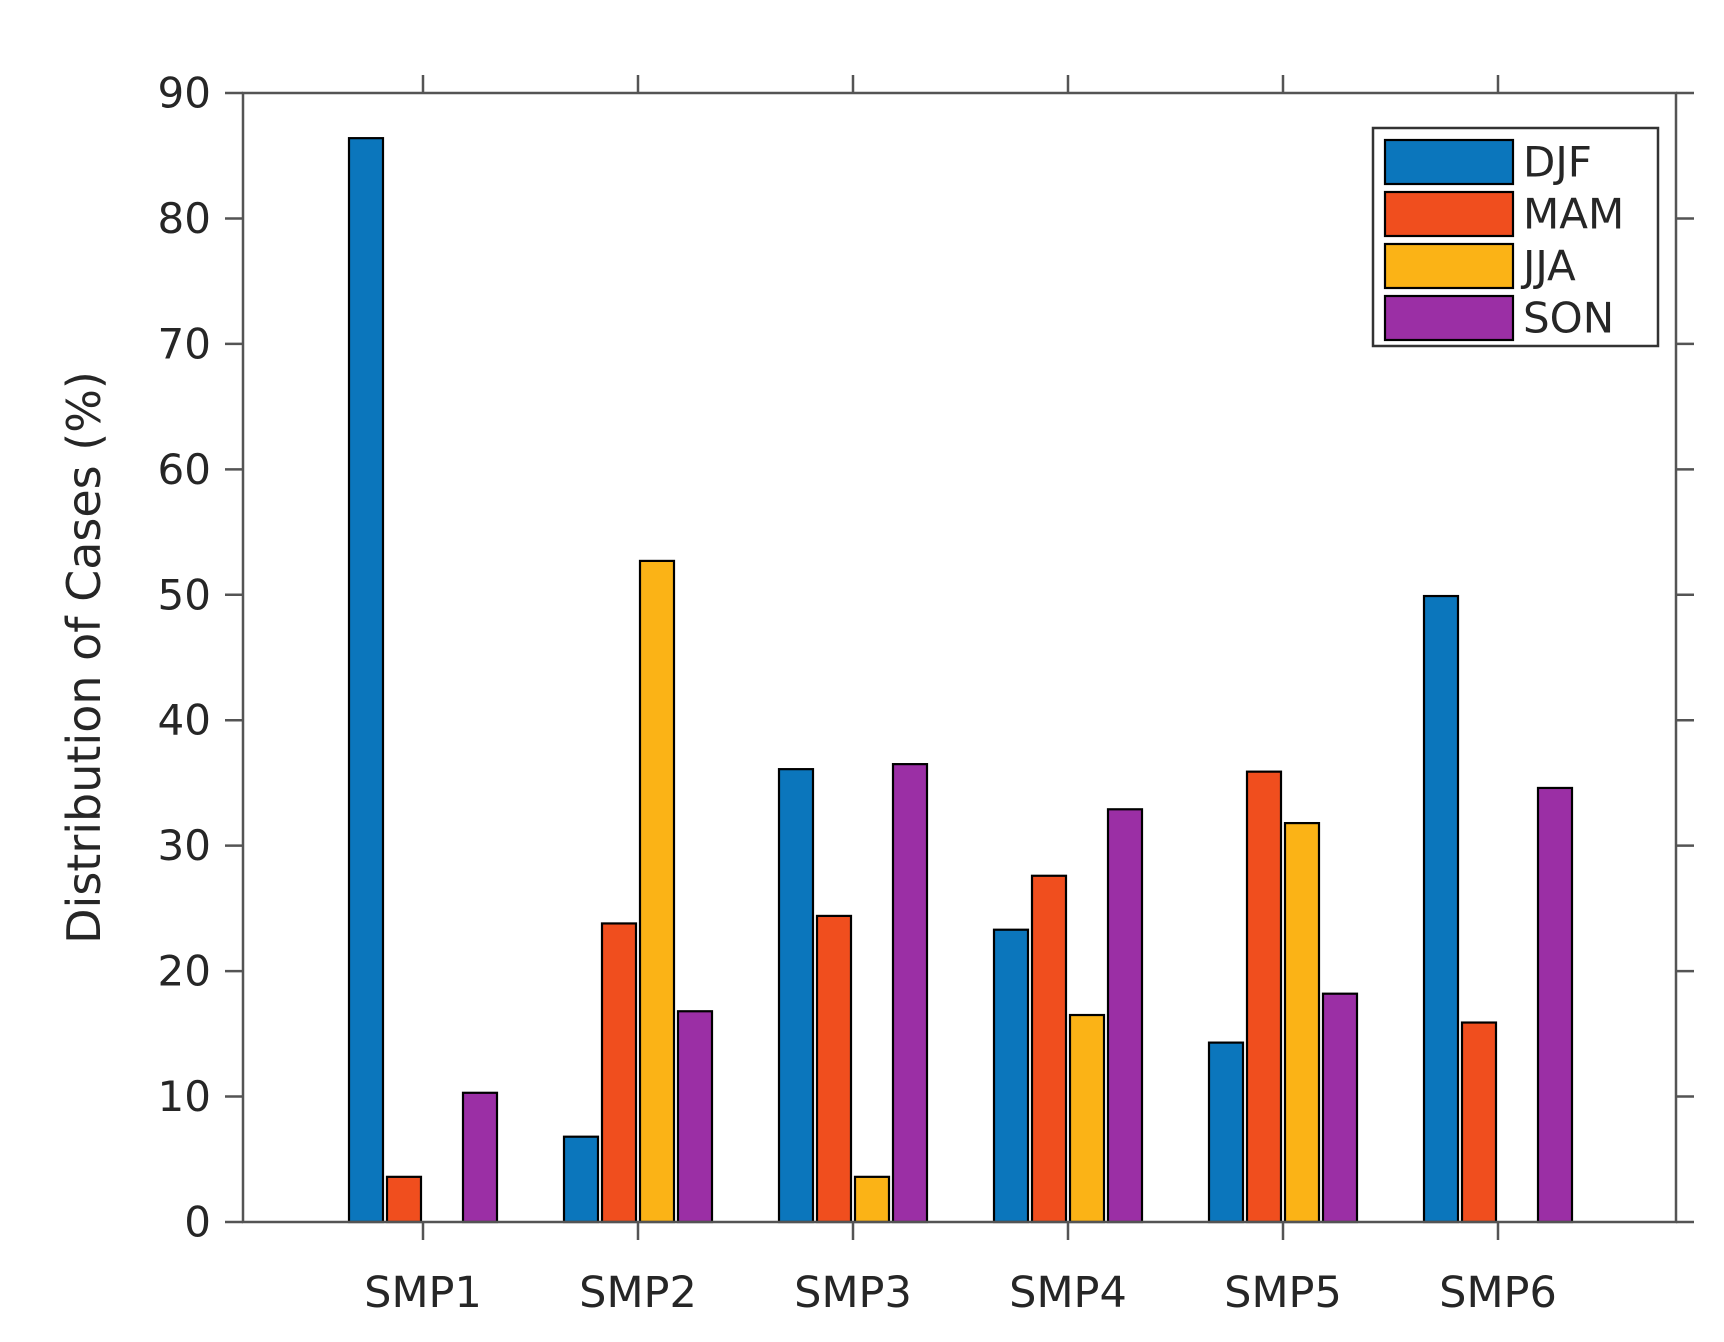 The height and width of the screenshot is (1342, 1724). Describe the element at coordinates (423, 1293) in the screenshot. I see `x-axis-tick-label: SMP1` at that location.